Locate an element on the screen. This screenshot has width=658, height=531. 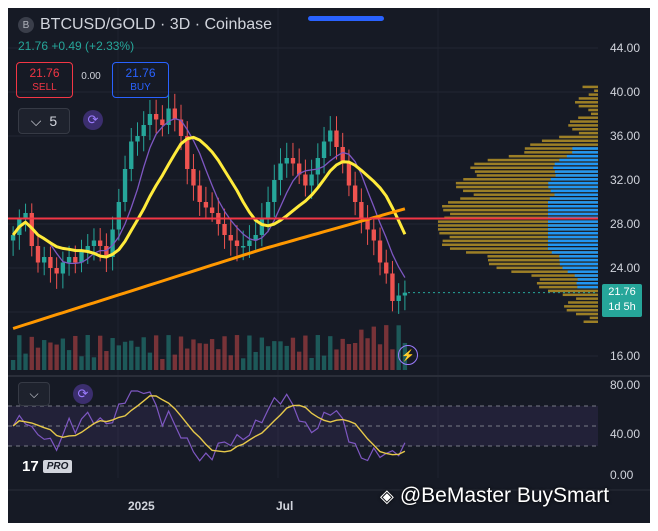
price-change: 21.76 +0.49 (+2.33%) is located at coordinates (76, 46).